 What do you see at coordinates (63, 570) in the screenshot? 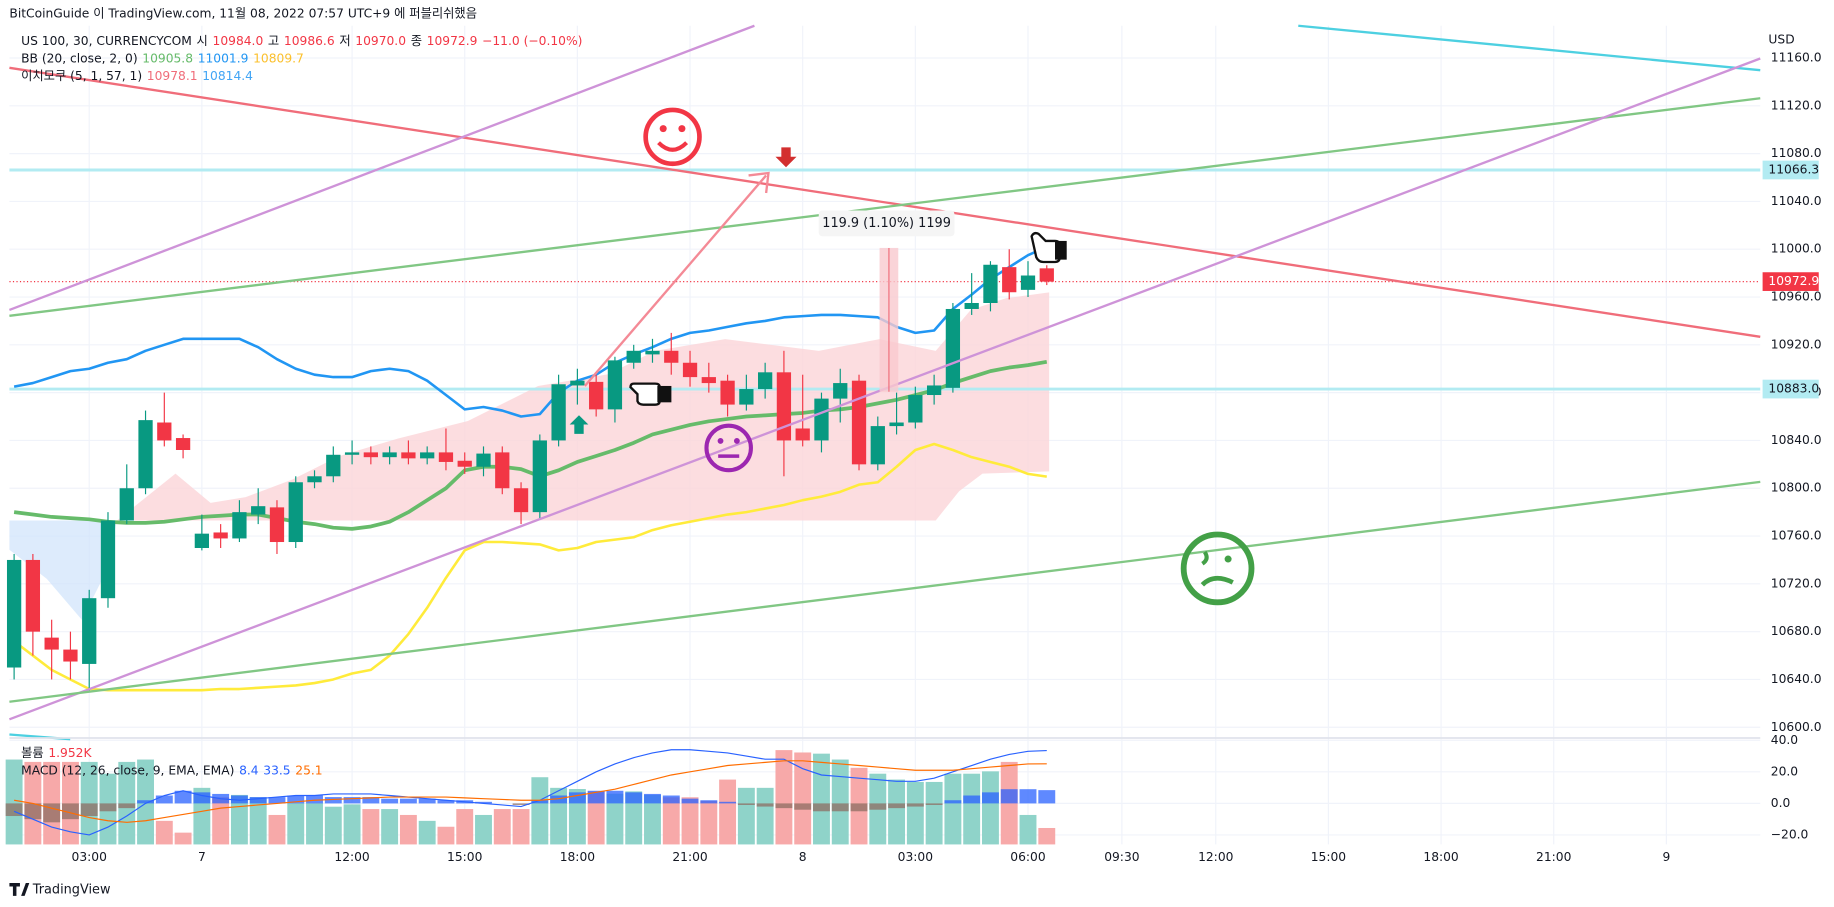
I see `ichimoku-cloud-blue` at bounding box center [63, 570].